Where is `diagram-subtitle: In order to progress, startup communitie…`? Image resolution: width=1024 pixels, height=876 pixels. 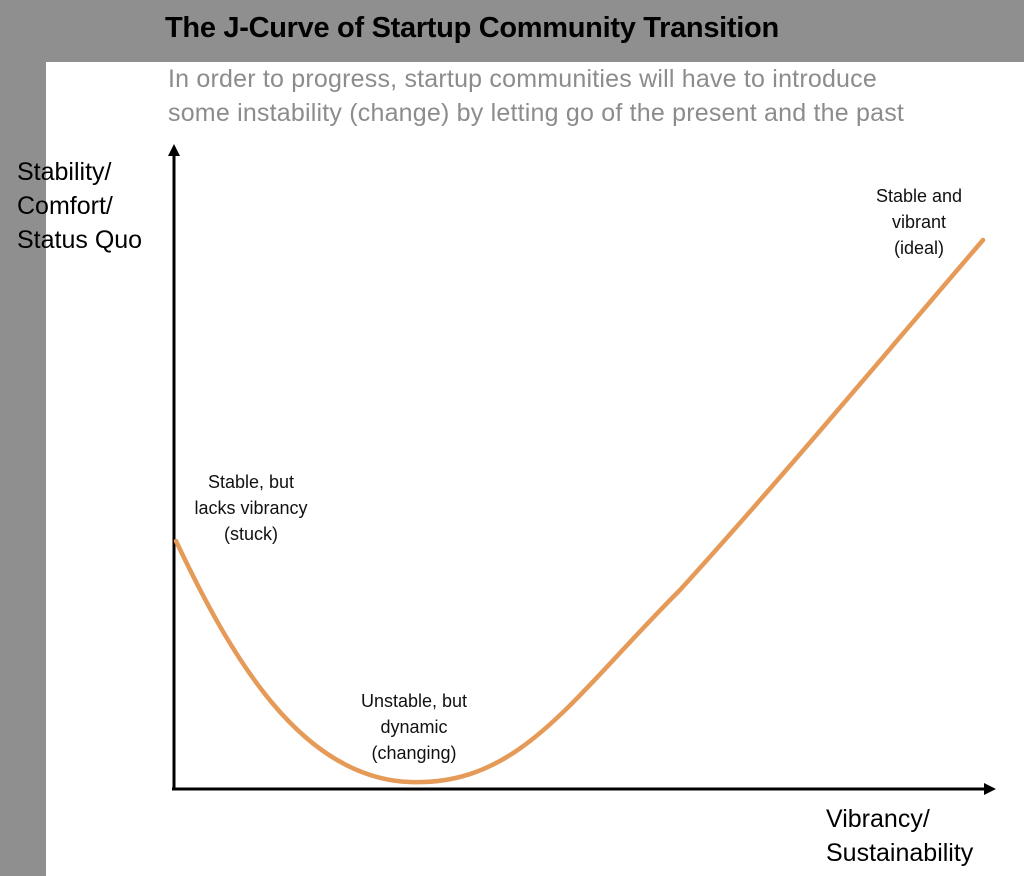
diagram-subtitle: In order to progress, startup communitie… is located at coordinates (588, 96).